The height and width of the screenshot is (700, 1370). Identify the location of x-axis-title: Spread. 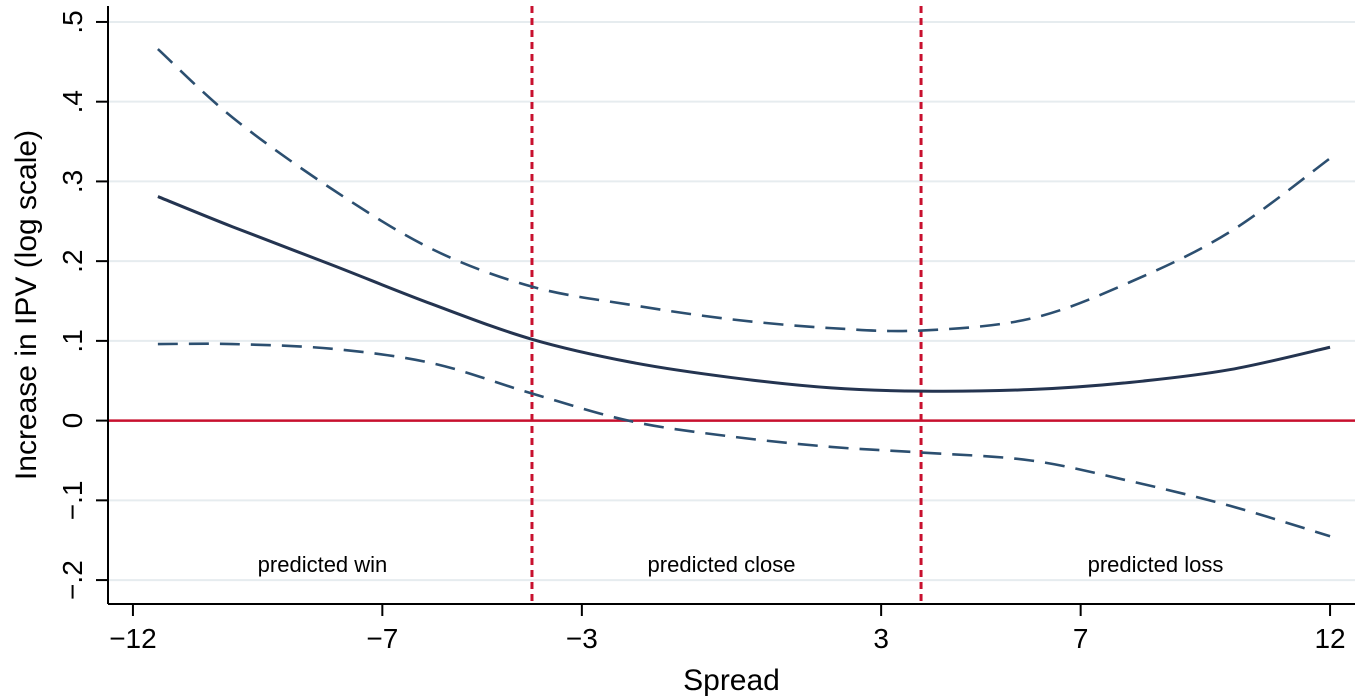
(731, 680).